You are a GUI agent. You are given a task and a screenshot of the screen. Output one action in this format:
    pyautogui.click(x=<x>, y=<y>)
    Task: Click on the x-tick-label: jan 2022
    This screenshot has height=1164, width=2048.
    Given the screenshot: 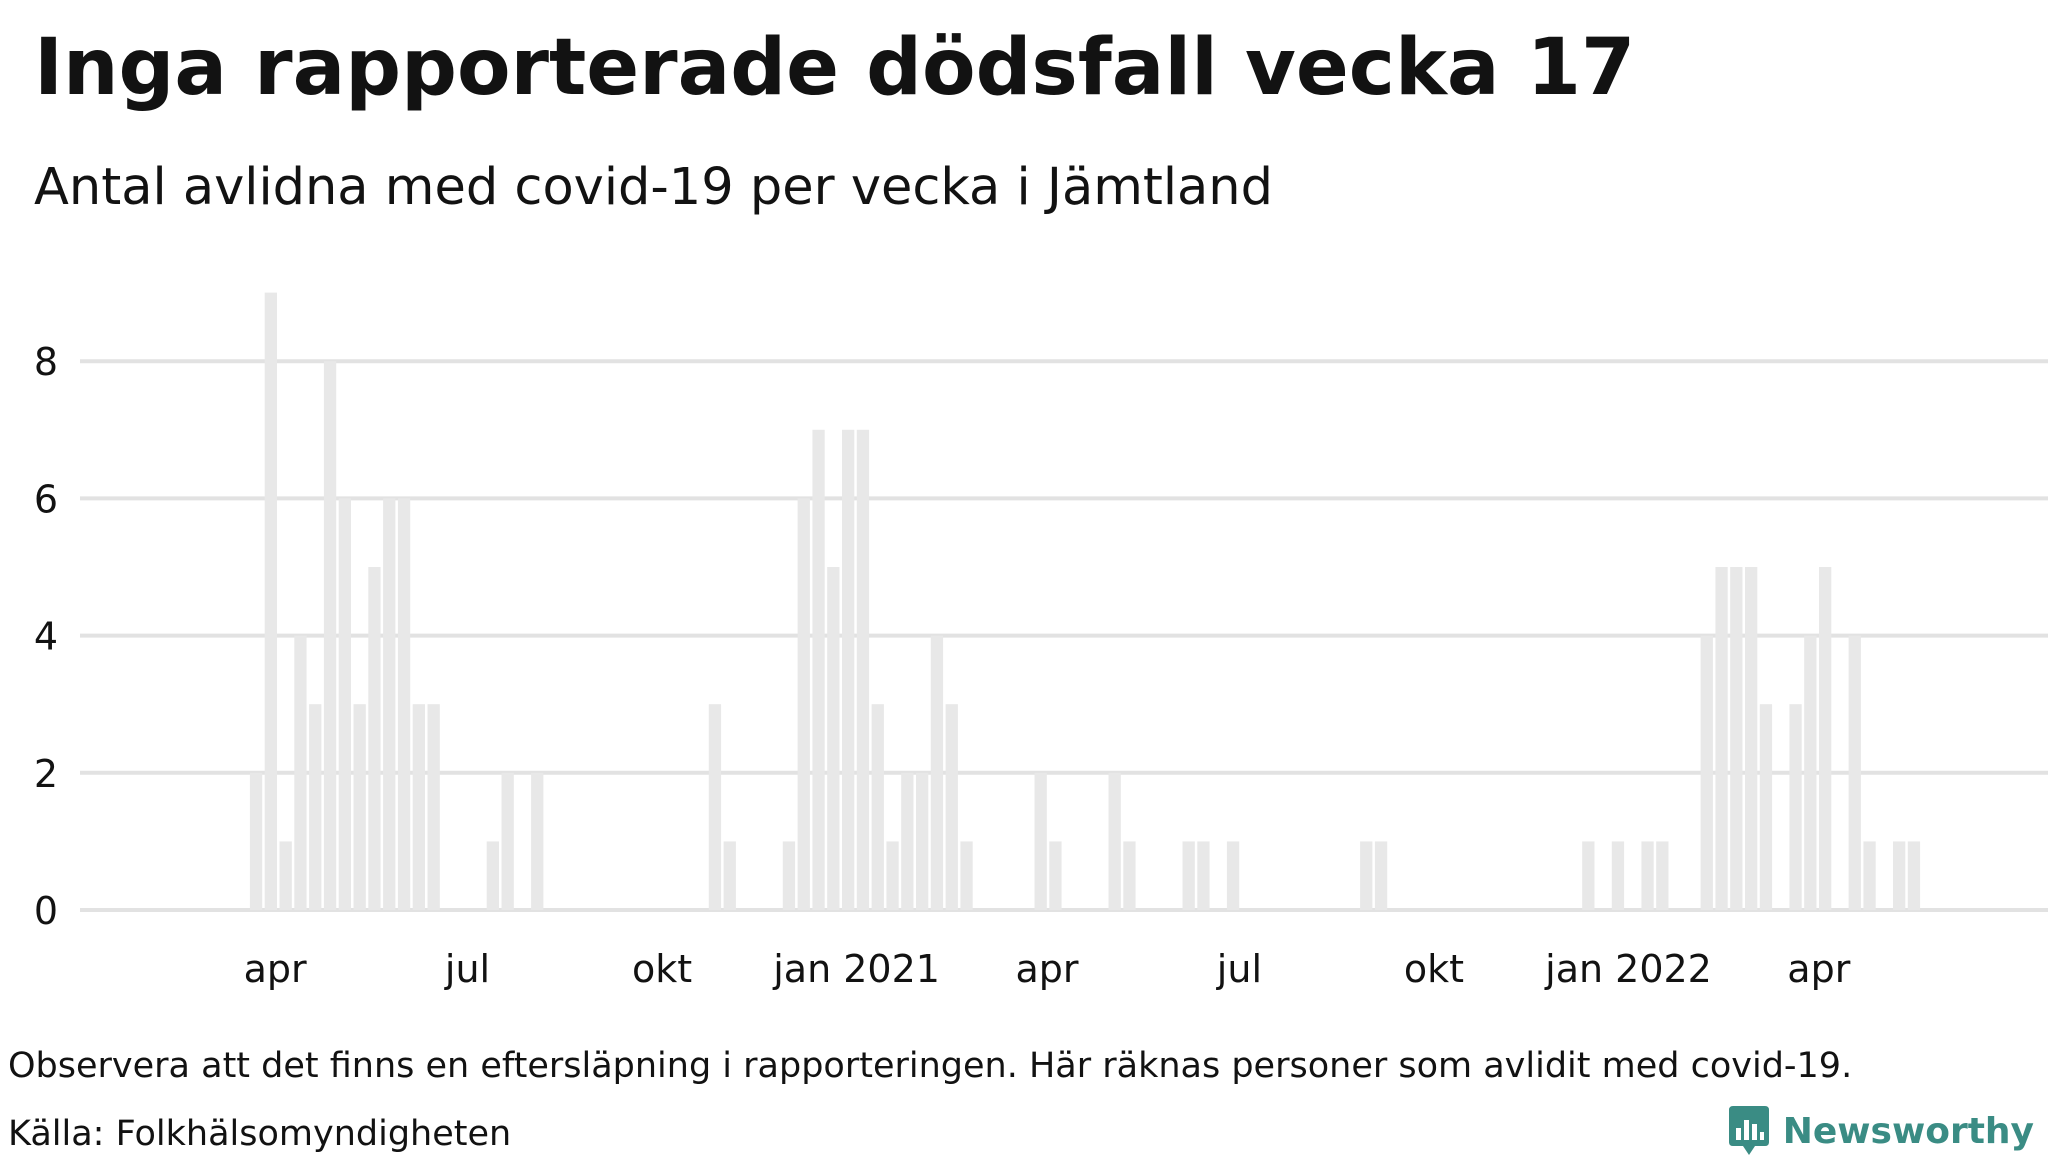 What is the action you would take?
    pyautogui.click(x=1628, y=969)
    